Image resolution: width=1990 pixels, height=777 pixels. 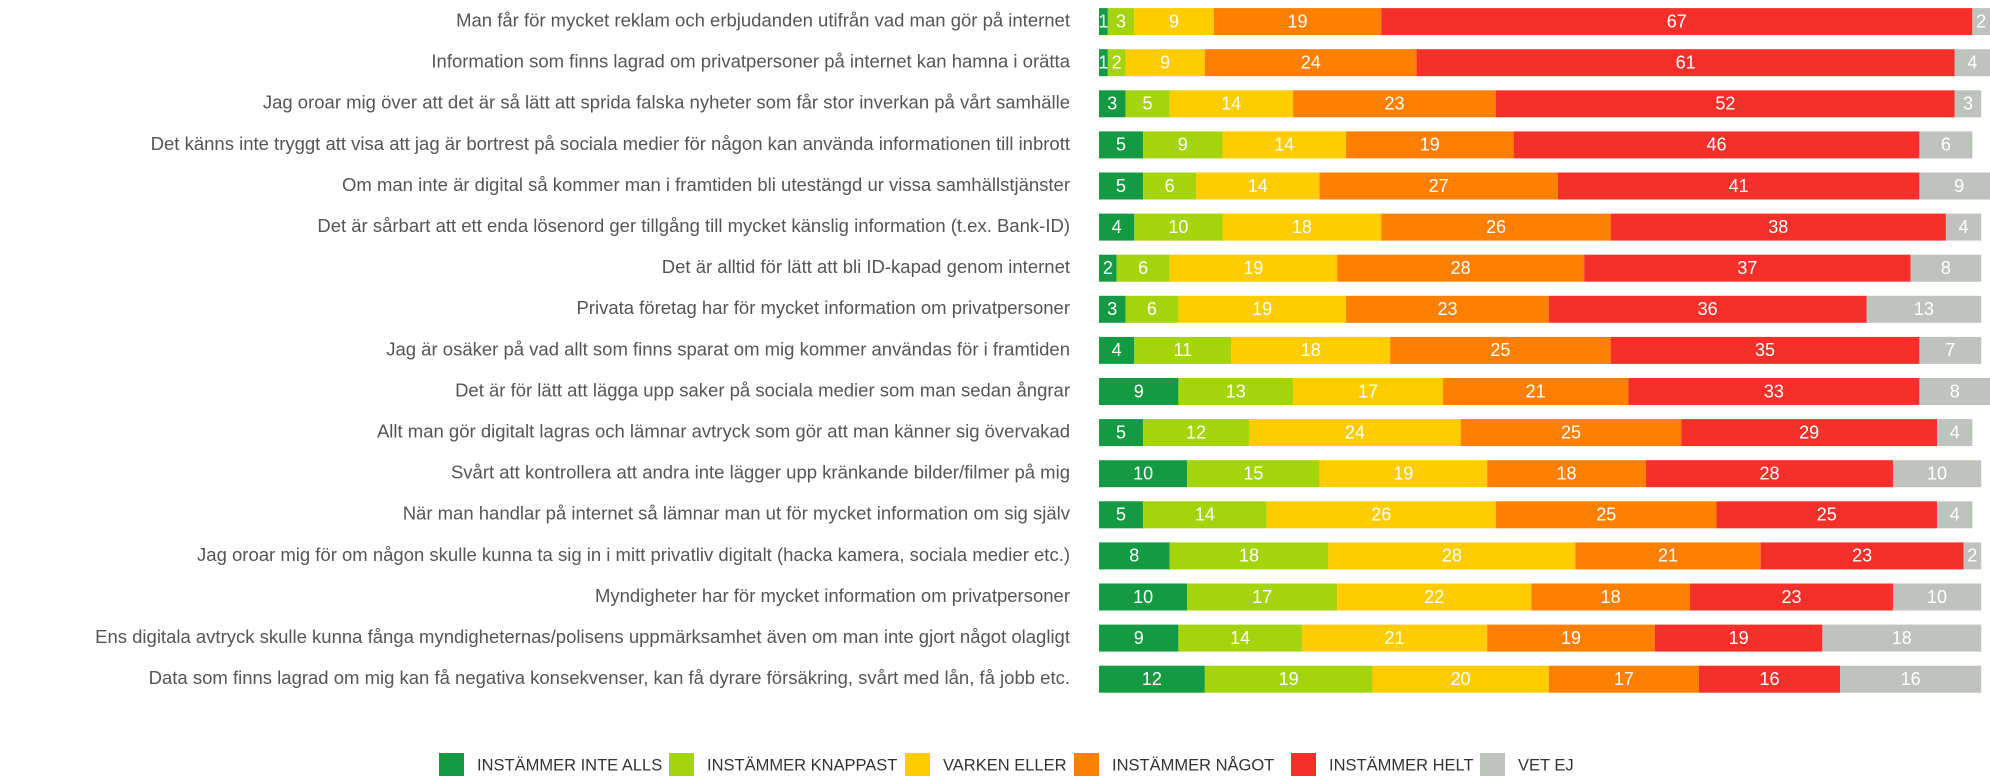 I want to click on value-label: 21, so click(x=1668, y=556).